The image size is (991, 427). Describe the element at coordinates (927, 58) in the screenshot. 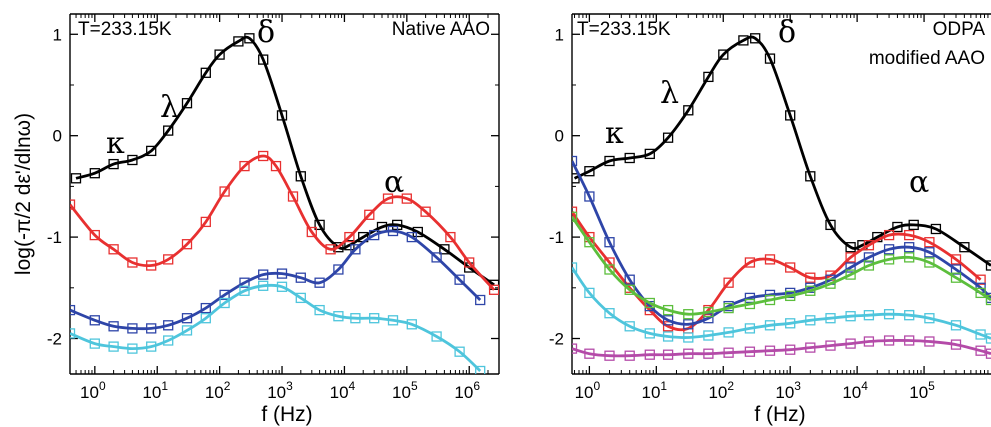

I see `sample-label-right-line2: modified AAO` at that location.